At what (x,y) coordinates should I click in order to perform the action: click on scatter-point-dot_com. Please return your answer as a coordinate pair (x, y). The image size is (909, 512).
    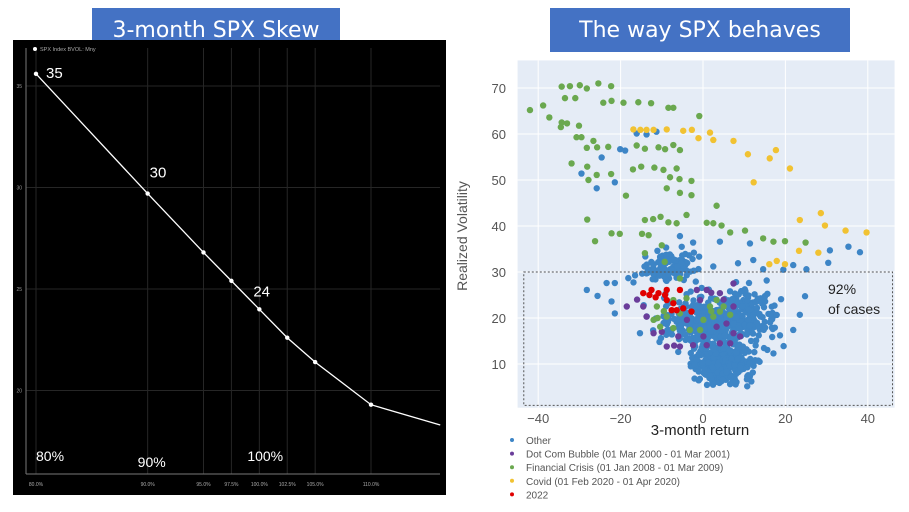
    Looking at the image, I should click on (646, 316).